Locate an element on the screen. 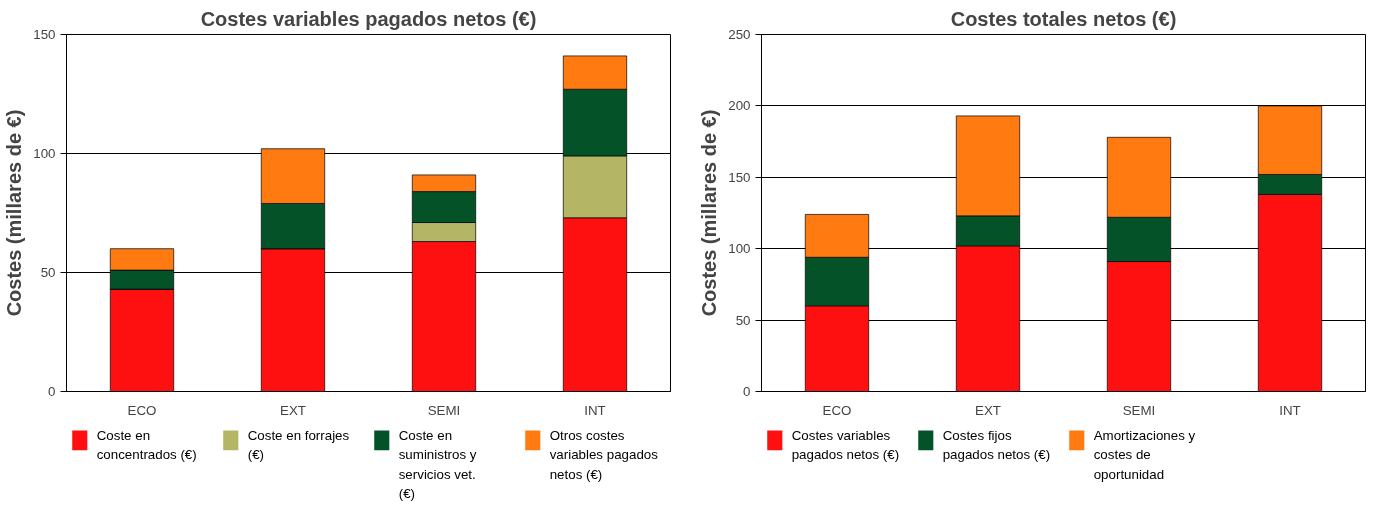 The image size is (1389, 521). chart-title: Costes variables pagados netos (€) is located at coordinates (368, 18).